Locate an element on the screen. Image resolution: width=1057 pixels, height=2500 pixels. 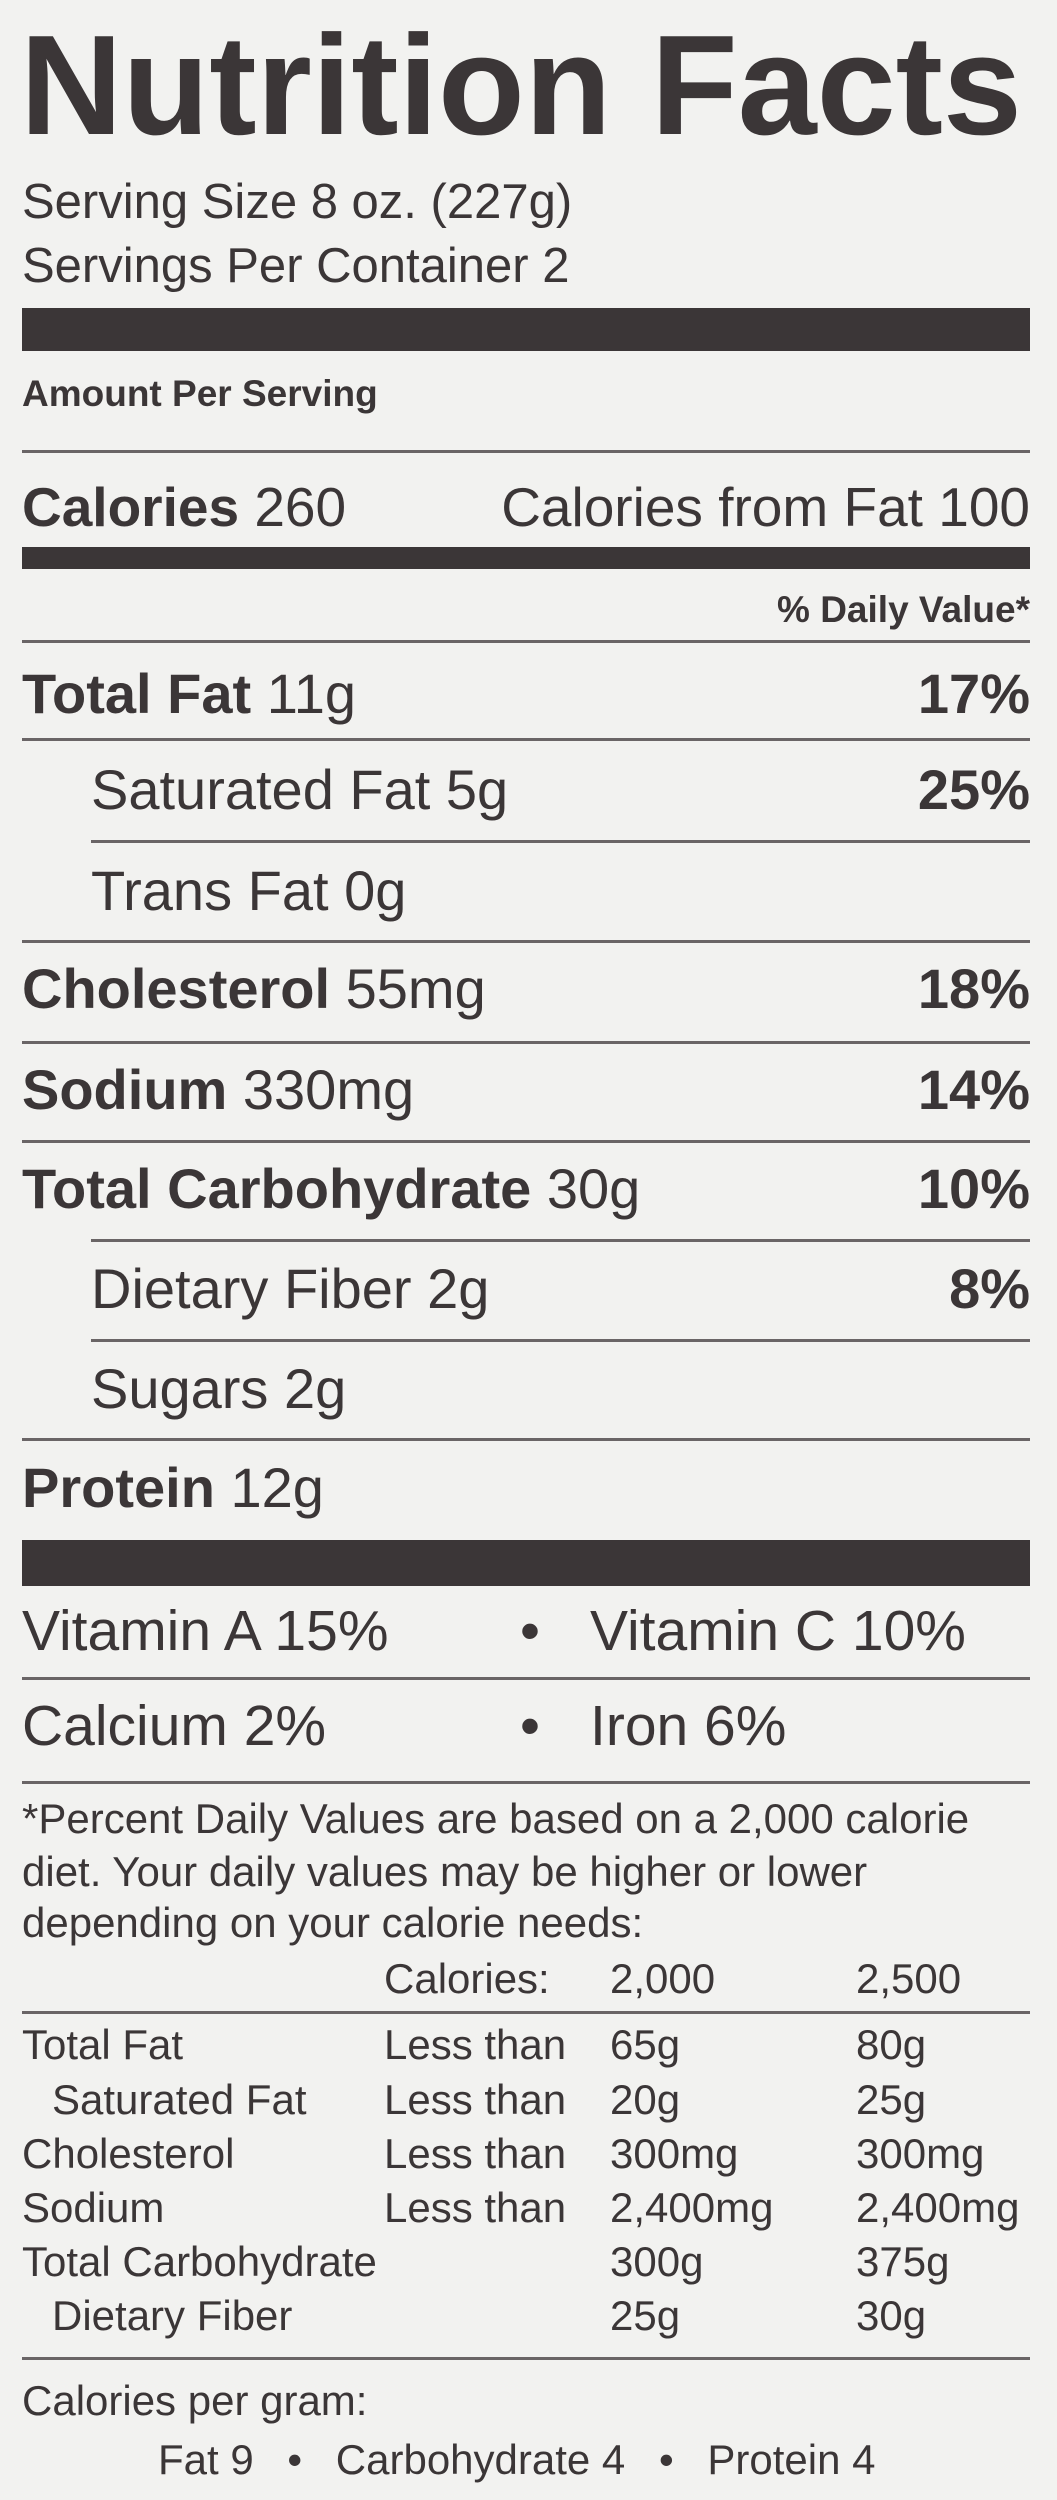
nutrient-name: Sodium is located at coordinates (125, 1089).